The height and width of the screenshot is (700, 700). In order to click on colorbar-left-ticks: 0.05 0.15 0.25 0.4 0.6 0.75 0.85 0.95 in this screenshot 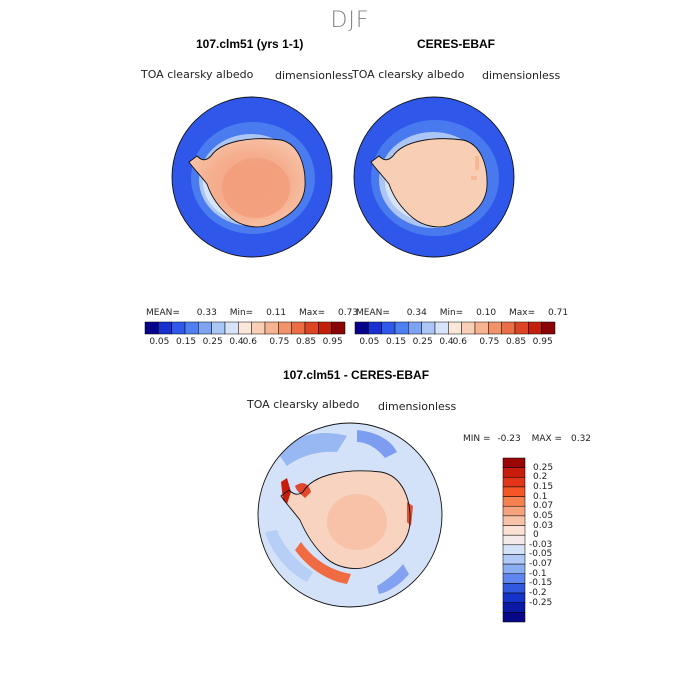, I will do `click(245, 343)`.